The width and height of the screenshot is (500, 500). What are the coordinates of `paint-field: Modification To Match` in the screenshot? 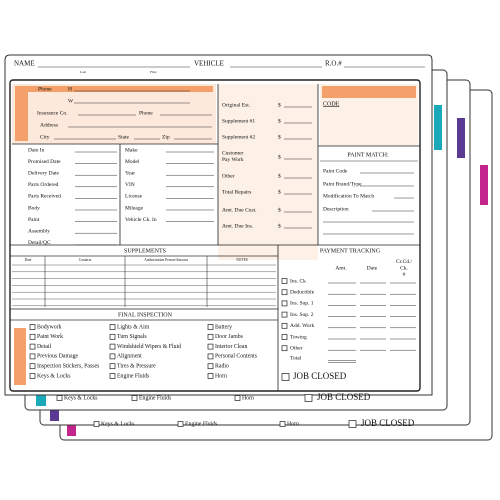 It's located at (348, 195).